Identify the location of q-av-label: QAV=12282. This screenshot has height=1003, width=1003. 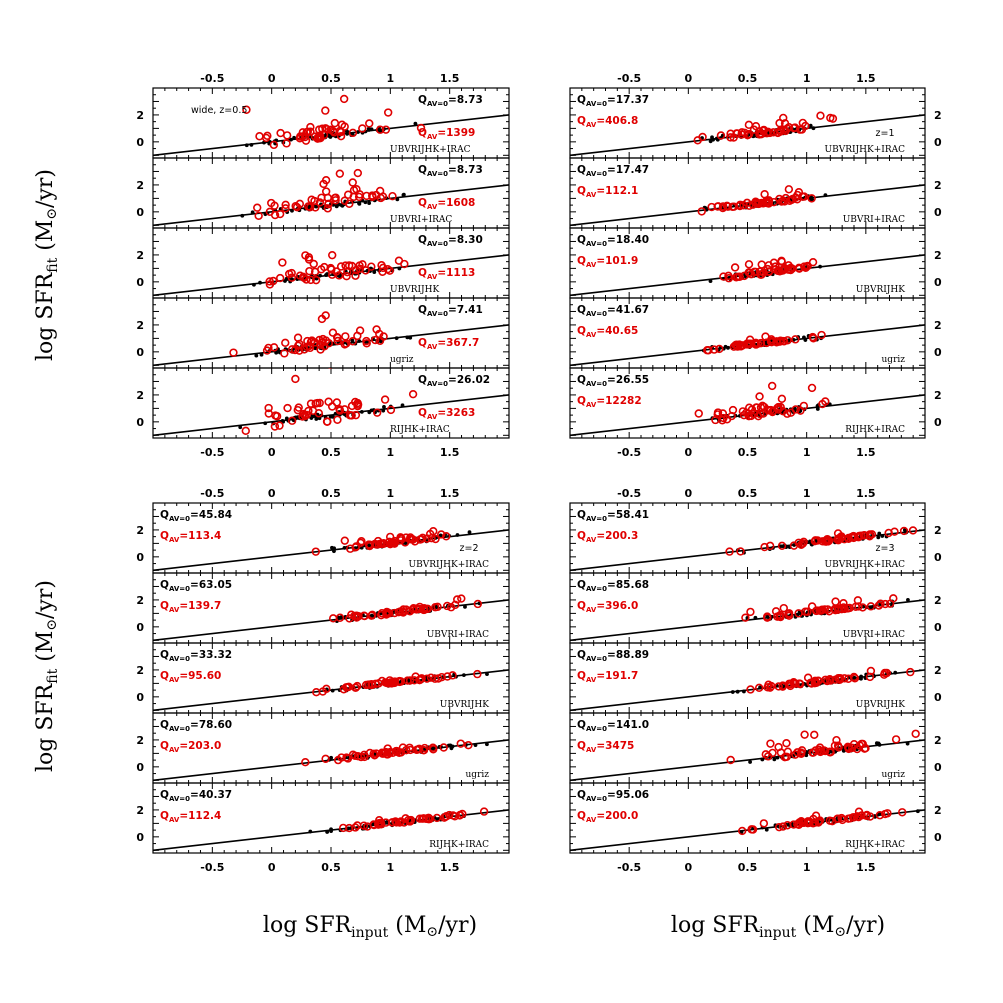
(609, 402).